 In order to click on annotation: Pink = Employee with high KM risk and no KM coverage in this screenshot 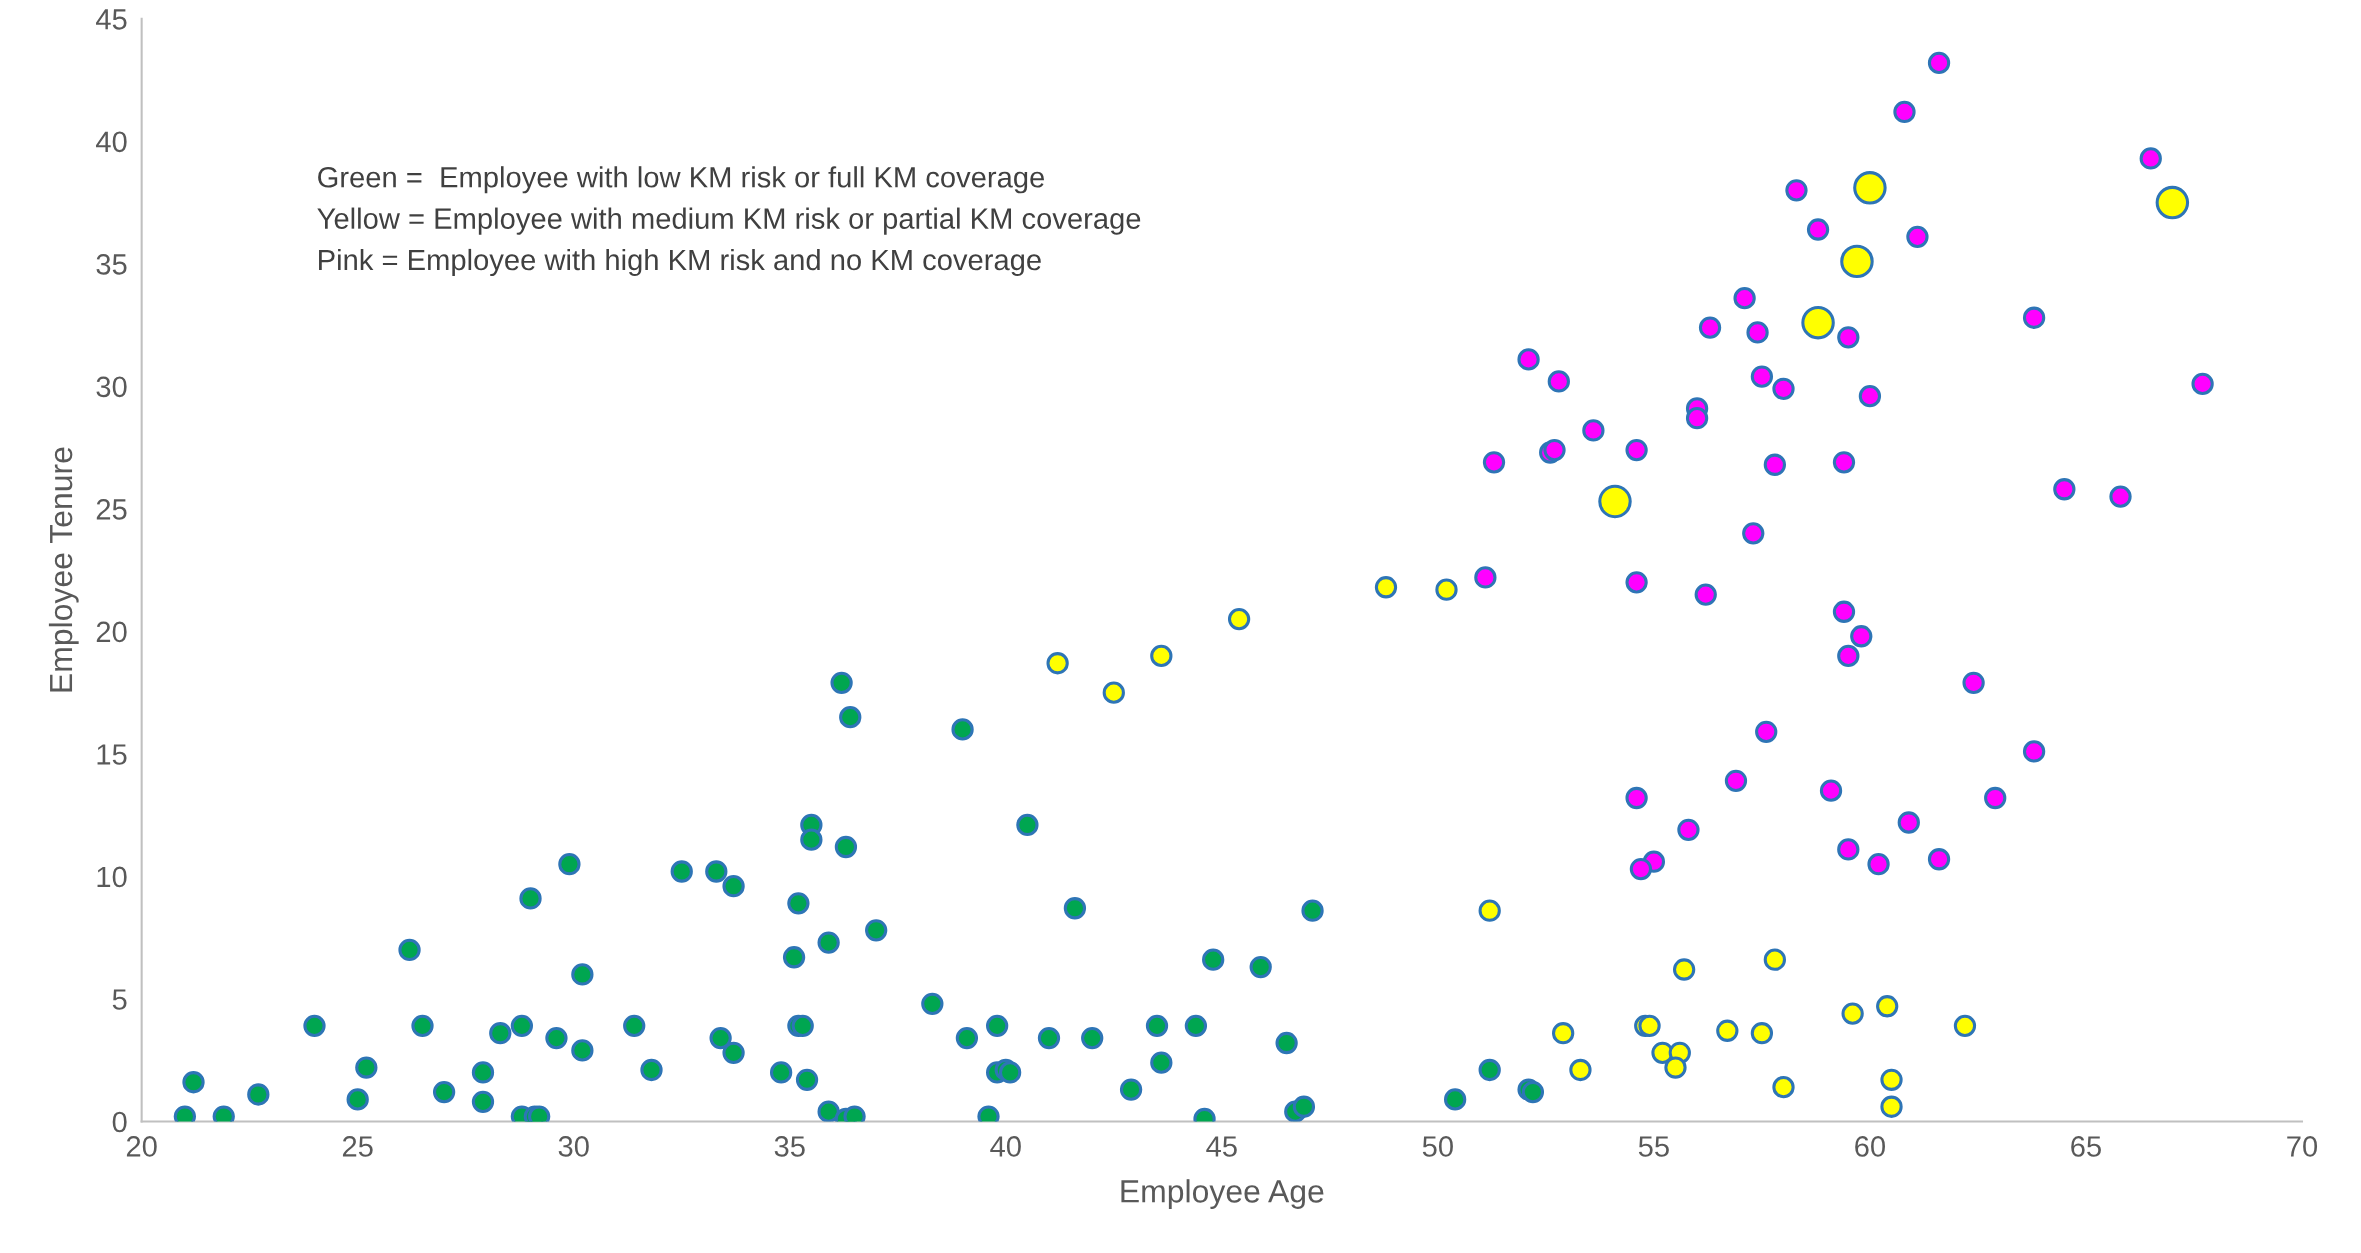, I will do `click(680, 262)`.